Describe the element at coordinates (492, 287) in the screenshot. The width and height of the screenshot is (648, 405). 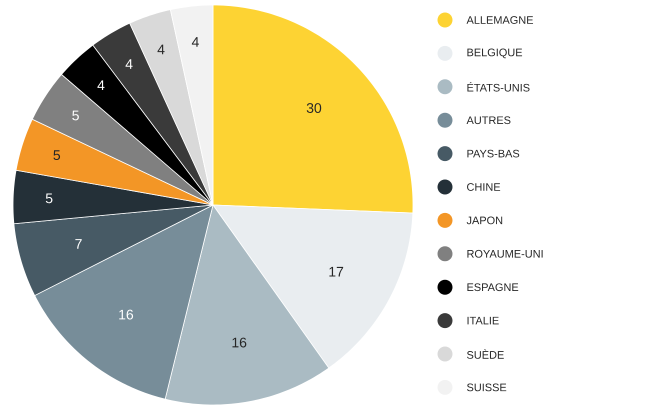
I see `legend-label: ESPAGNE` at that location.